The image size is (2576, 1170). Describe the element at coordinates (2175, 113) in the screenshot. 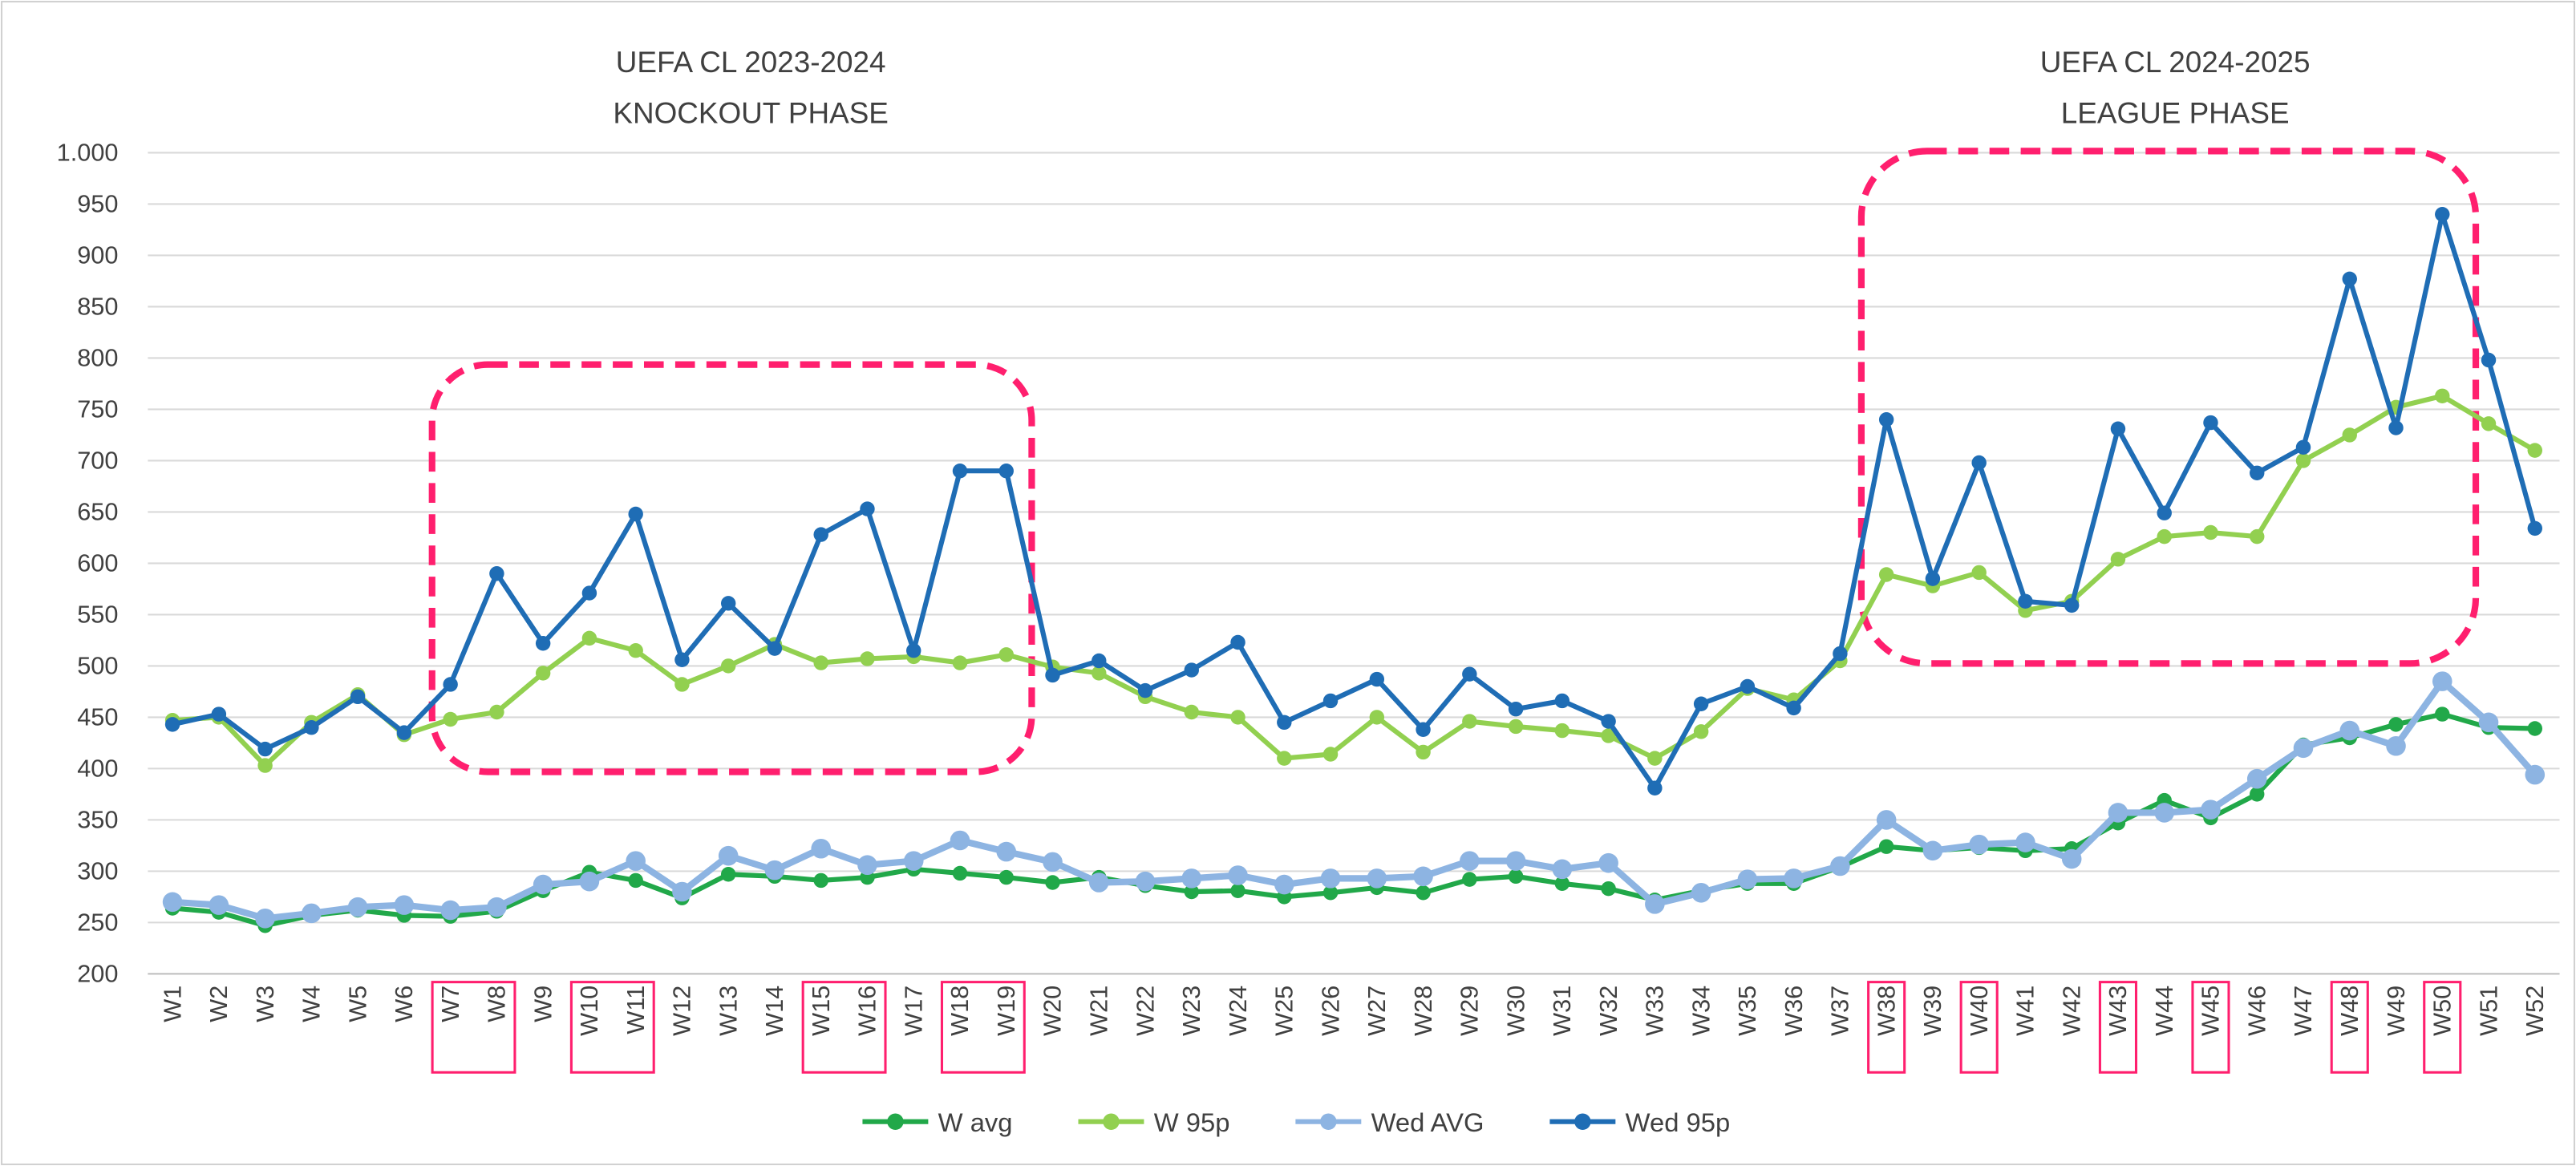

I see `annotation: LEAGUE PHASE` at that location.